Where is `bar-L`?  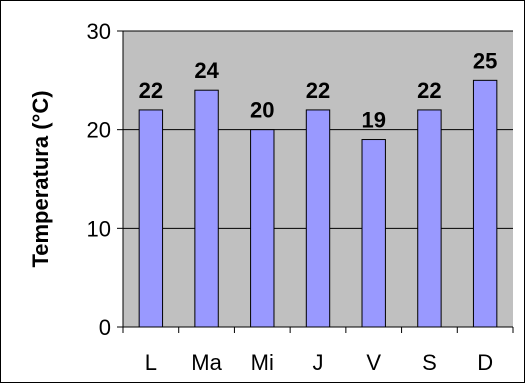 bar-L is located at coordinates (151, 218).